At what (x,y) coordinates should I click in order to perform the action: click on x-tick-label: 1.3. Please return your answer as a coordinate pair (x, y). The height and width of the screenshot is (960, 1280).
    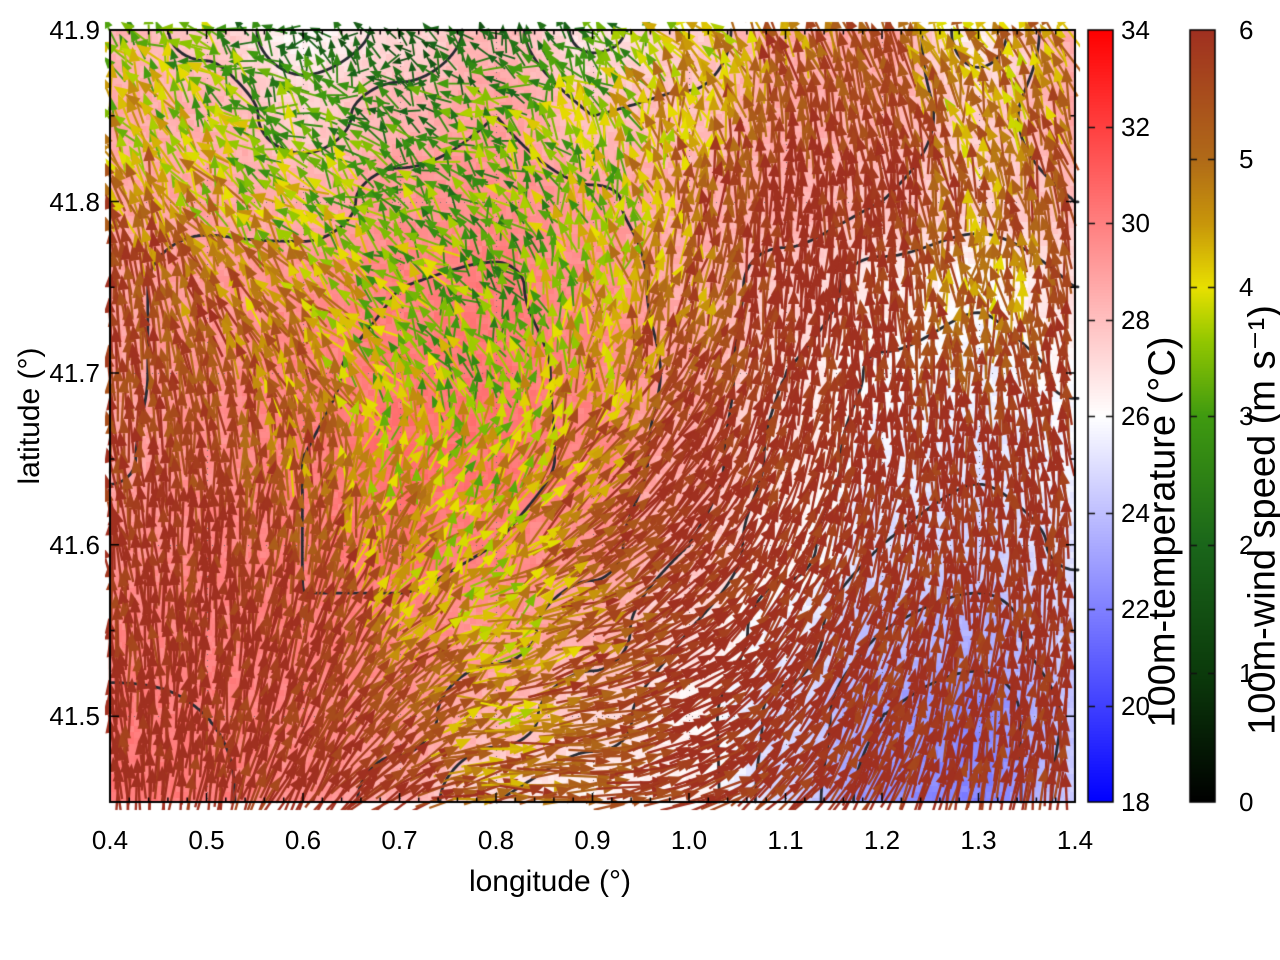
    Looking at the image, I should click on (978, 840).